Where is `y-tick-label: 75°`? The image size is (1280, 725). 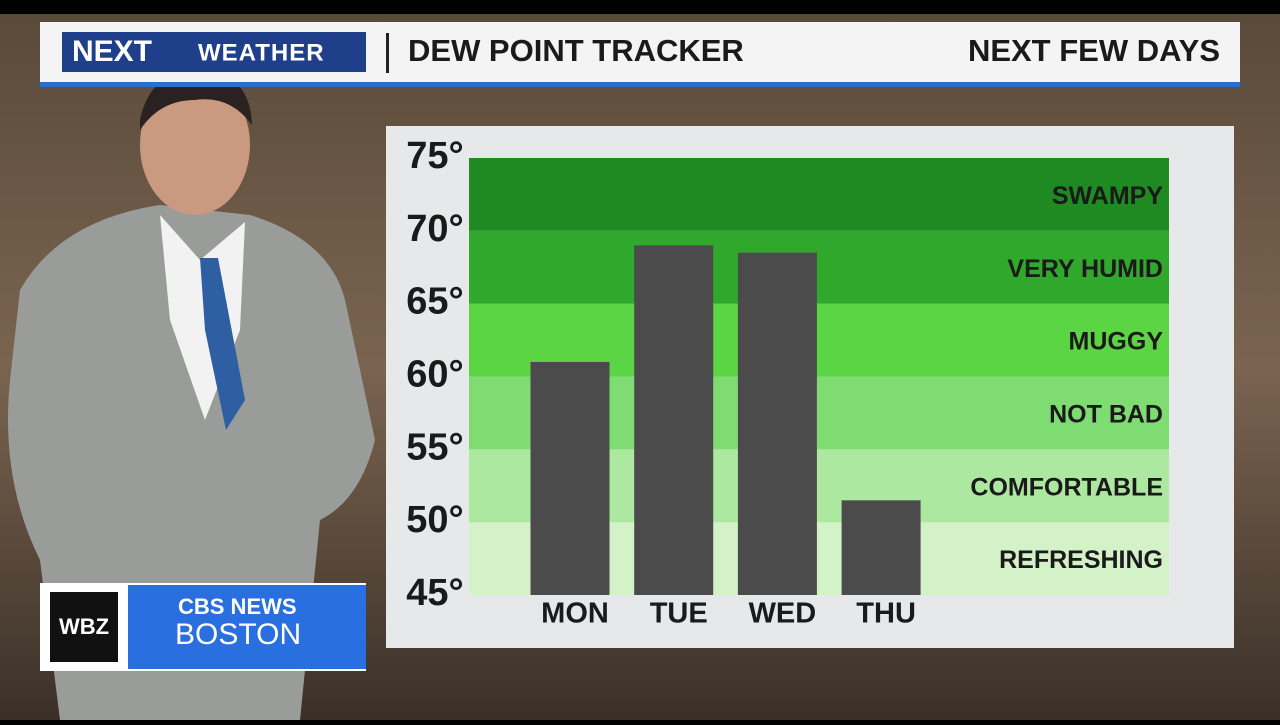
y-tick-label: 75° is located at coordinates (434, 156).